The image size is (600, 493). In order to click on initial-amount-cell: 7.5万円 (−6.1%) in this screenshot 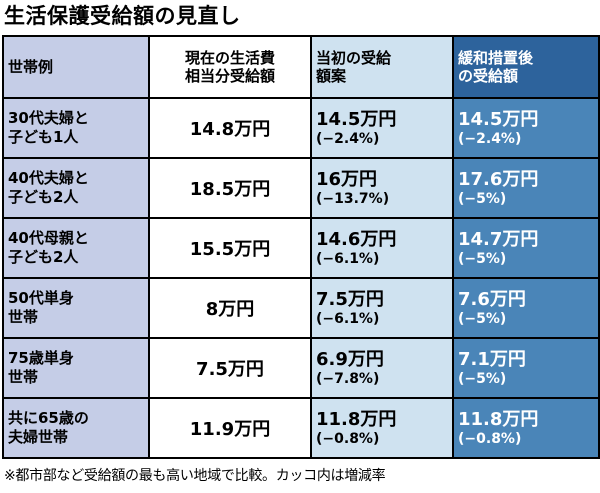, I will do `click(382, 308)`.